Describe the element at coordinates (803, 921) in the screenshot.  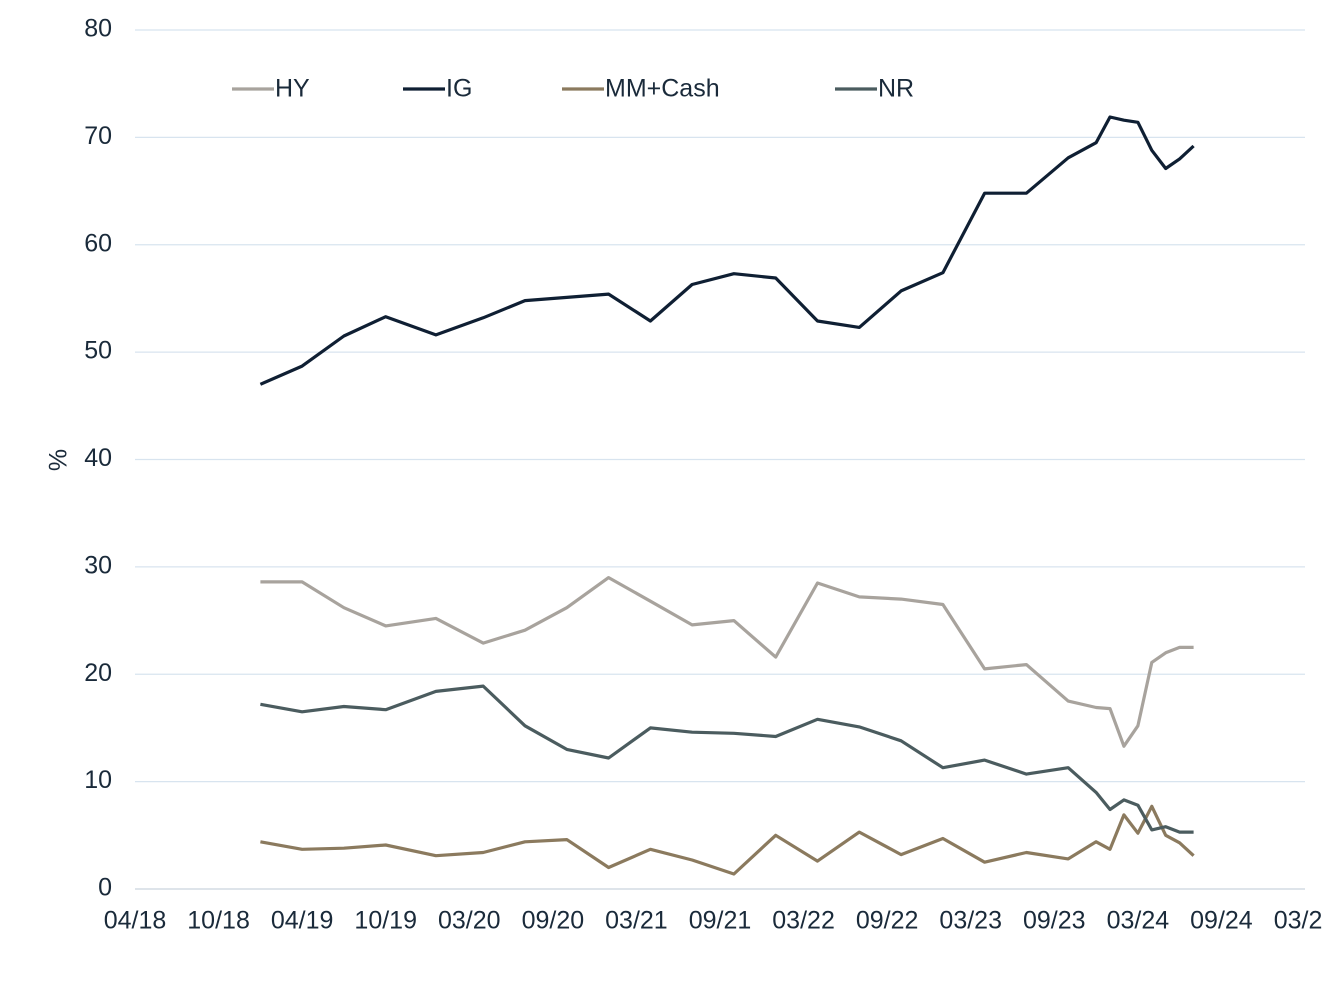
I see `x-tick-label: 03/22` at that location.